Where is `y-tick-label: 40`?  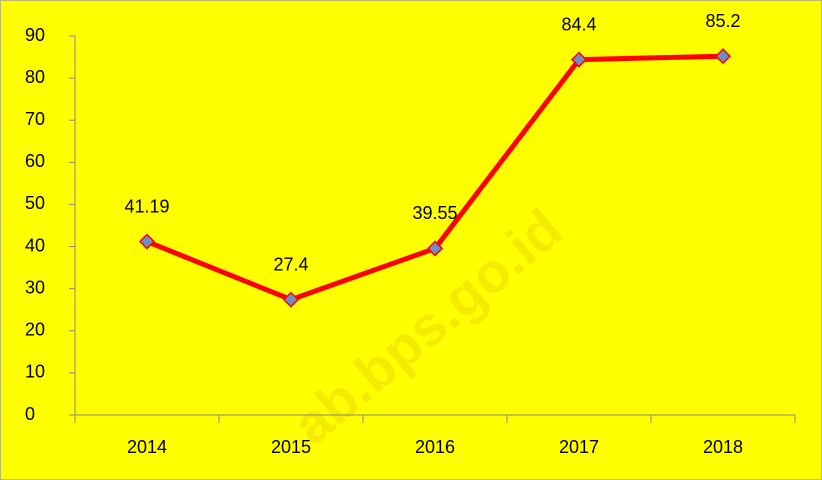
y-tick-label: 40 is located at coordinates (35, 245).